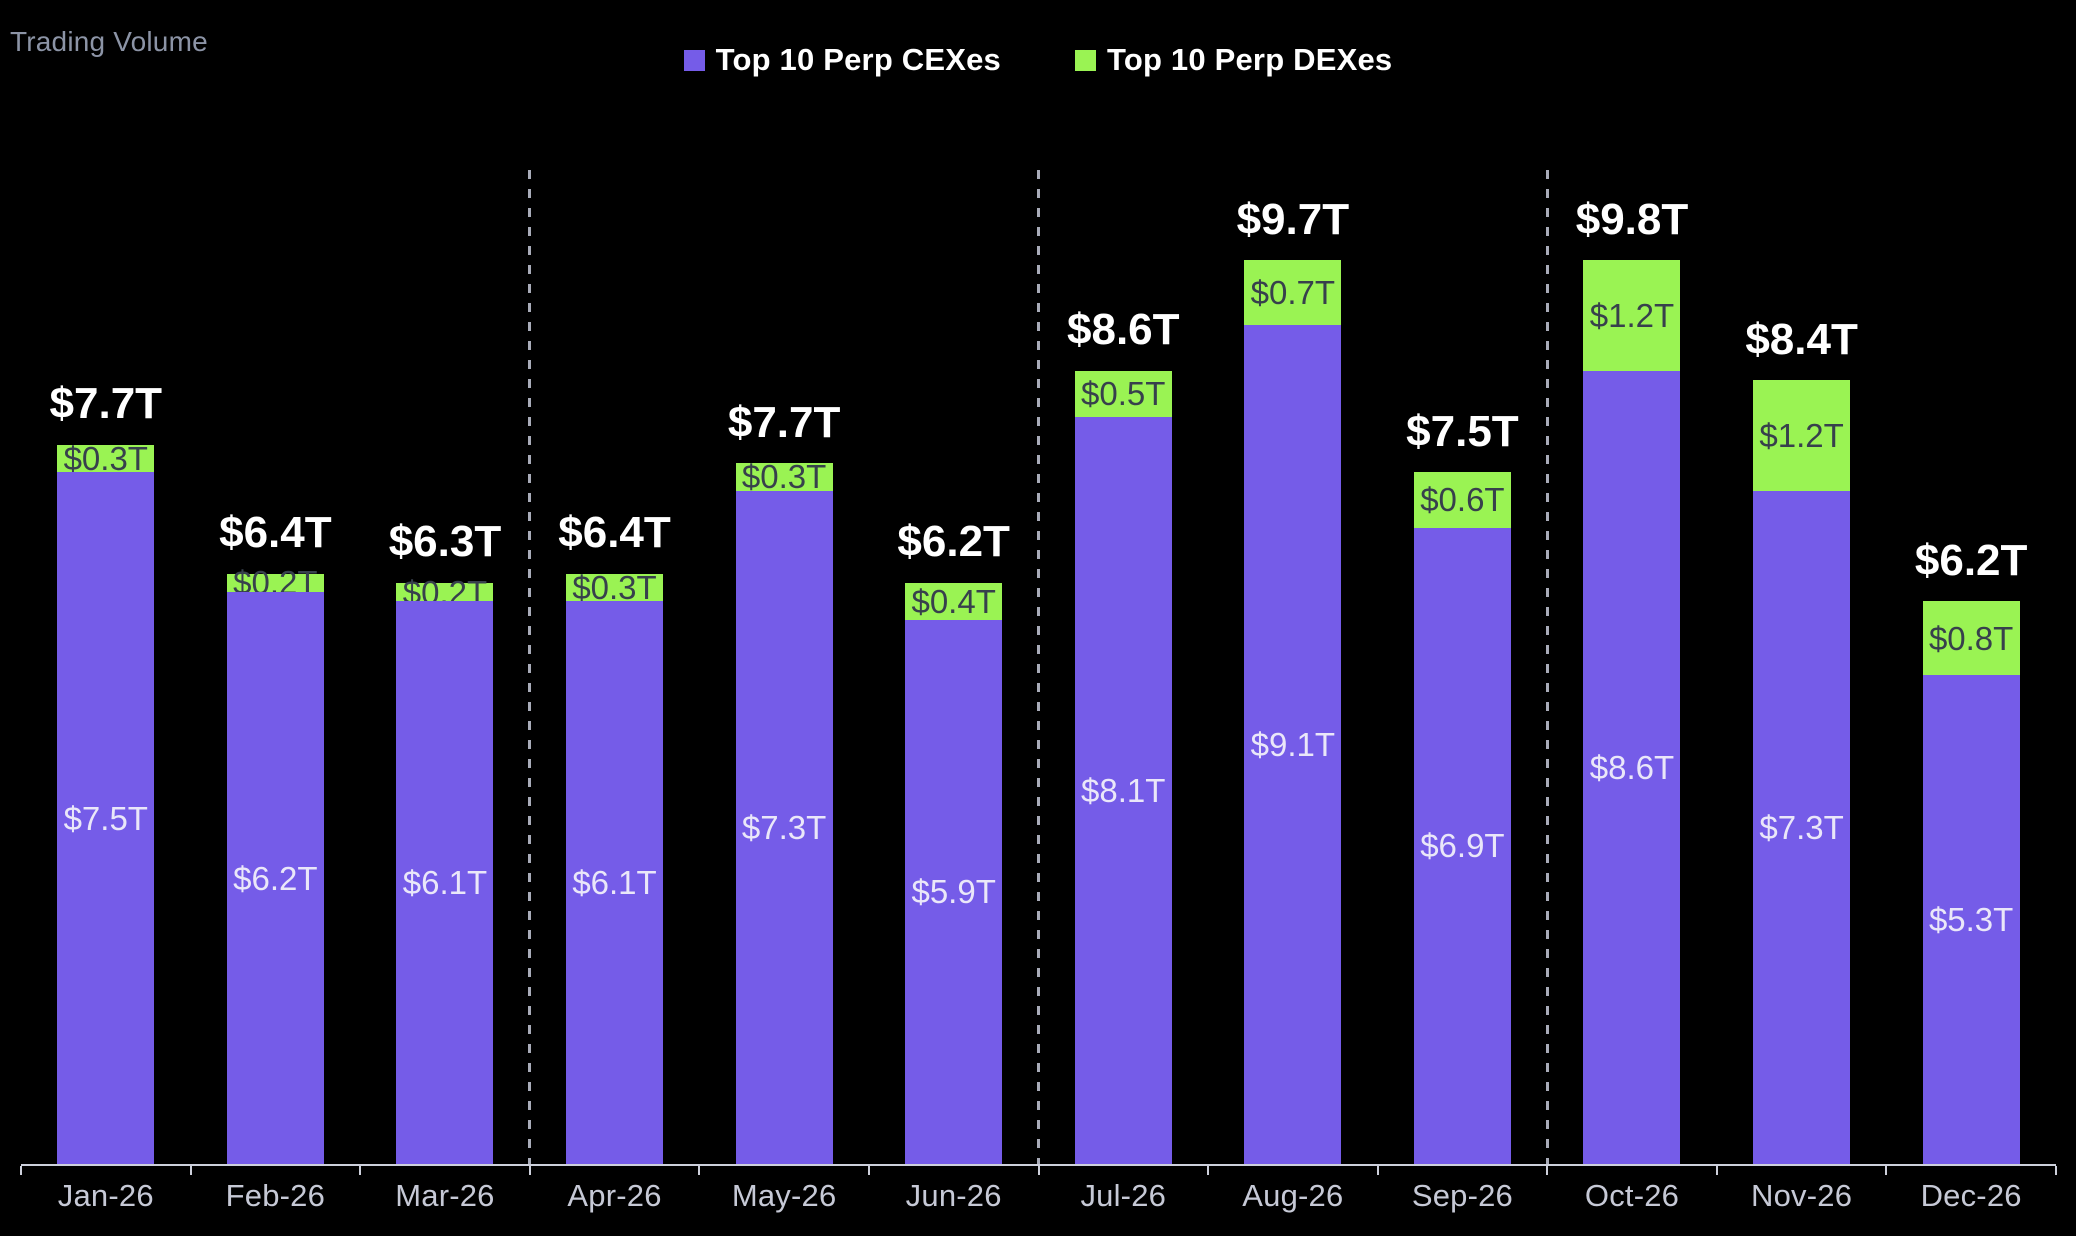 The image size is (2076, 1236). What do you see at coordinates (1123, 393) in the screenshot?
I see `bar-segment-dex: $0.5T` at bounding box center [1123, 393].